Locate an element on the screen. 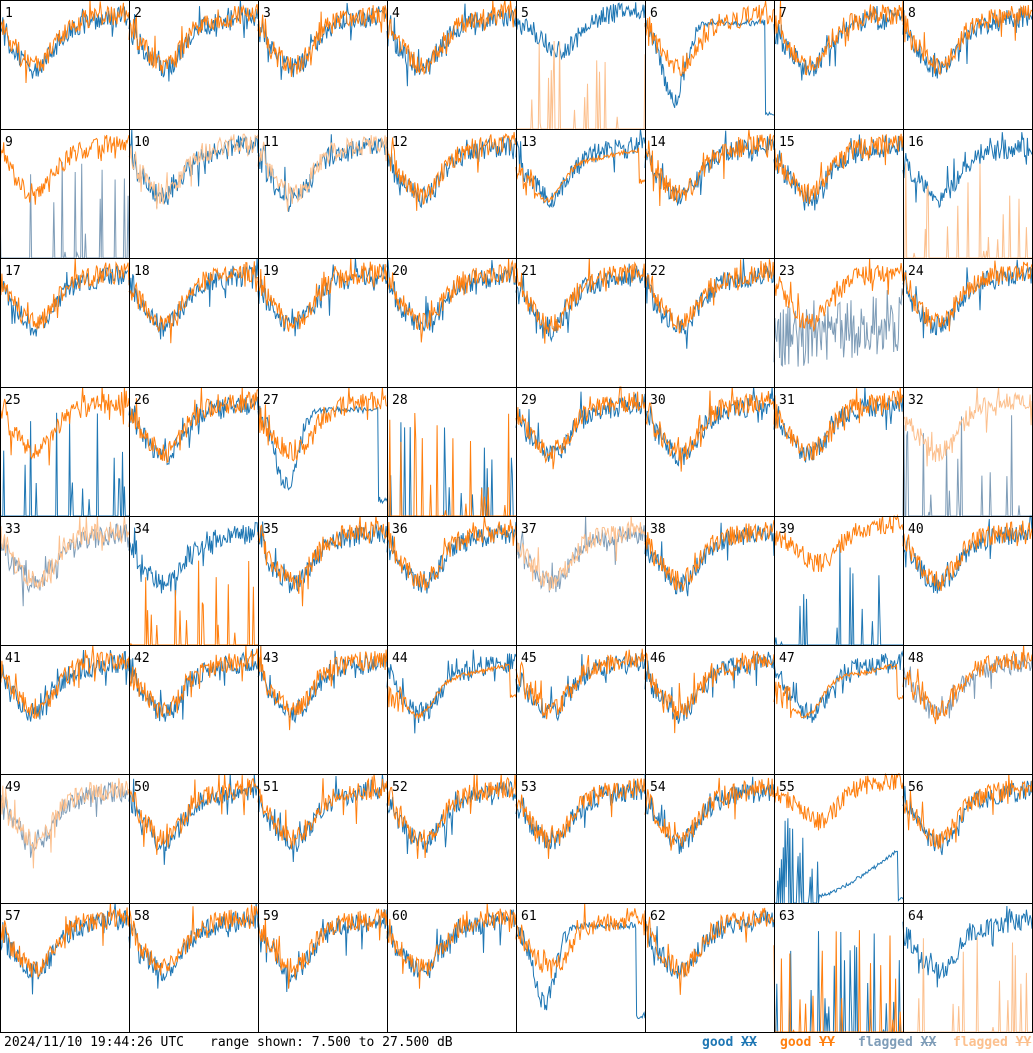 The image size is (1033, 1053). timestamp: 2024/11/10 19:44:26 UTC is located at coordinates (94, 1042).